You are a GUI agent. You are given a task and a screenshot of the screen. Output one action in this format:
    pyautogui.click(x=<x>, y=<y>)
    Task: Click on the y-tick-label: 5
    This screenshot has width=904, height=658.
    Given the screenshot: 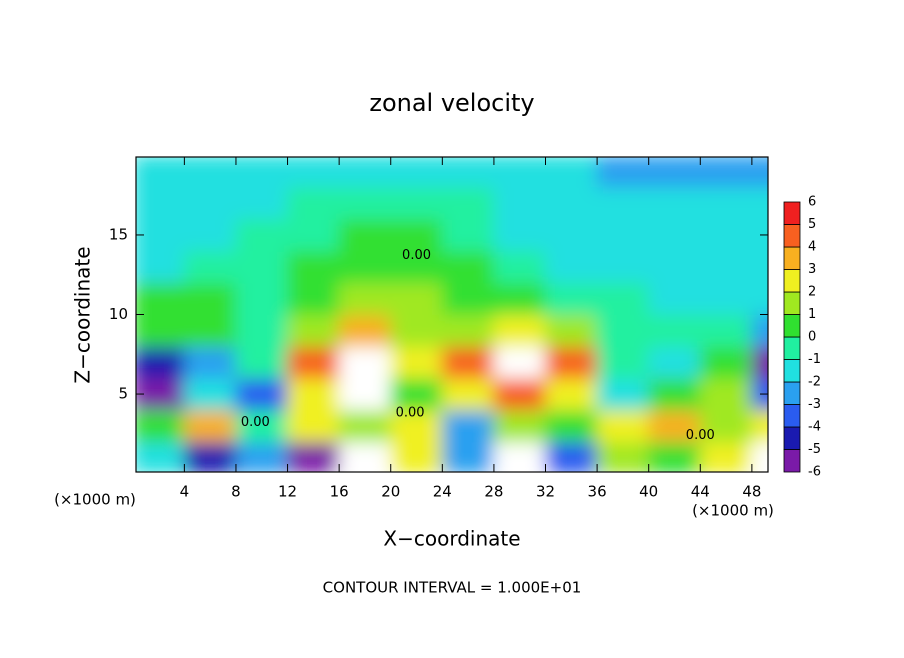 What is the action you would take?
    pyautogui.click(x=123, y=394)
    